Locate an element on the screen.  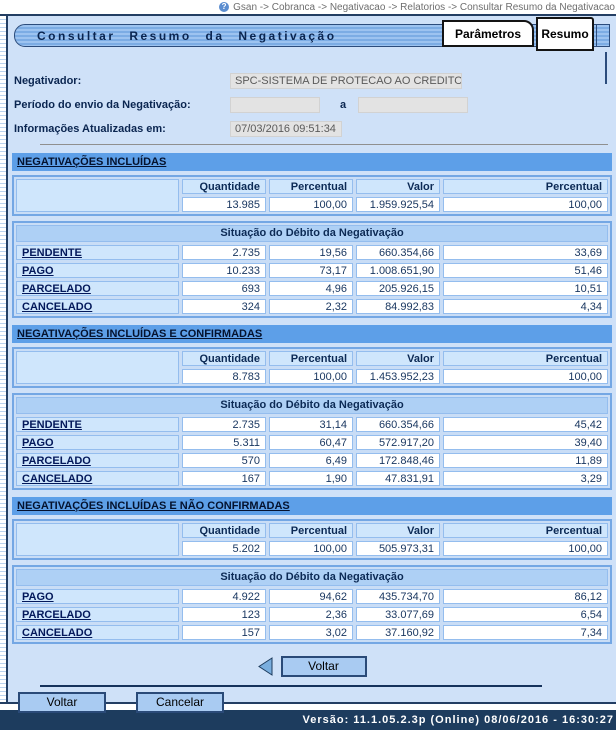
atualizado-field: 07/03/2016 09:51:34 is located at coordinates (286, 128).